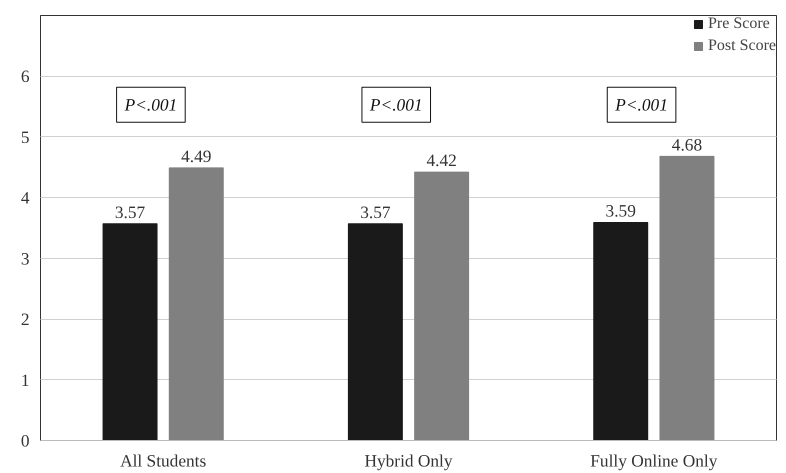 Image resolution: width=786 pixels, height=473 pixels. I want to click on y-tick-label: 0, so click(25, 441).